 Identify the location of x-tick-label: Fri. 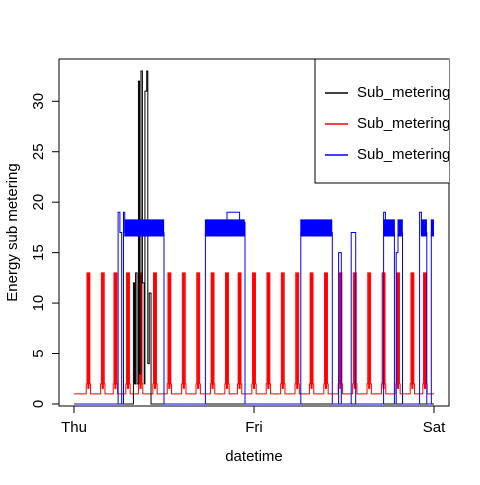
(254, 427).